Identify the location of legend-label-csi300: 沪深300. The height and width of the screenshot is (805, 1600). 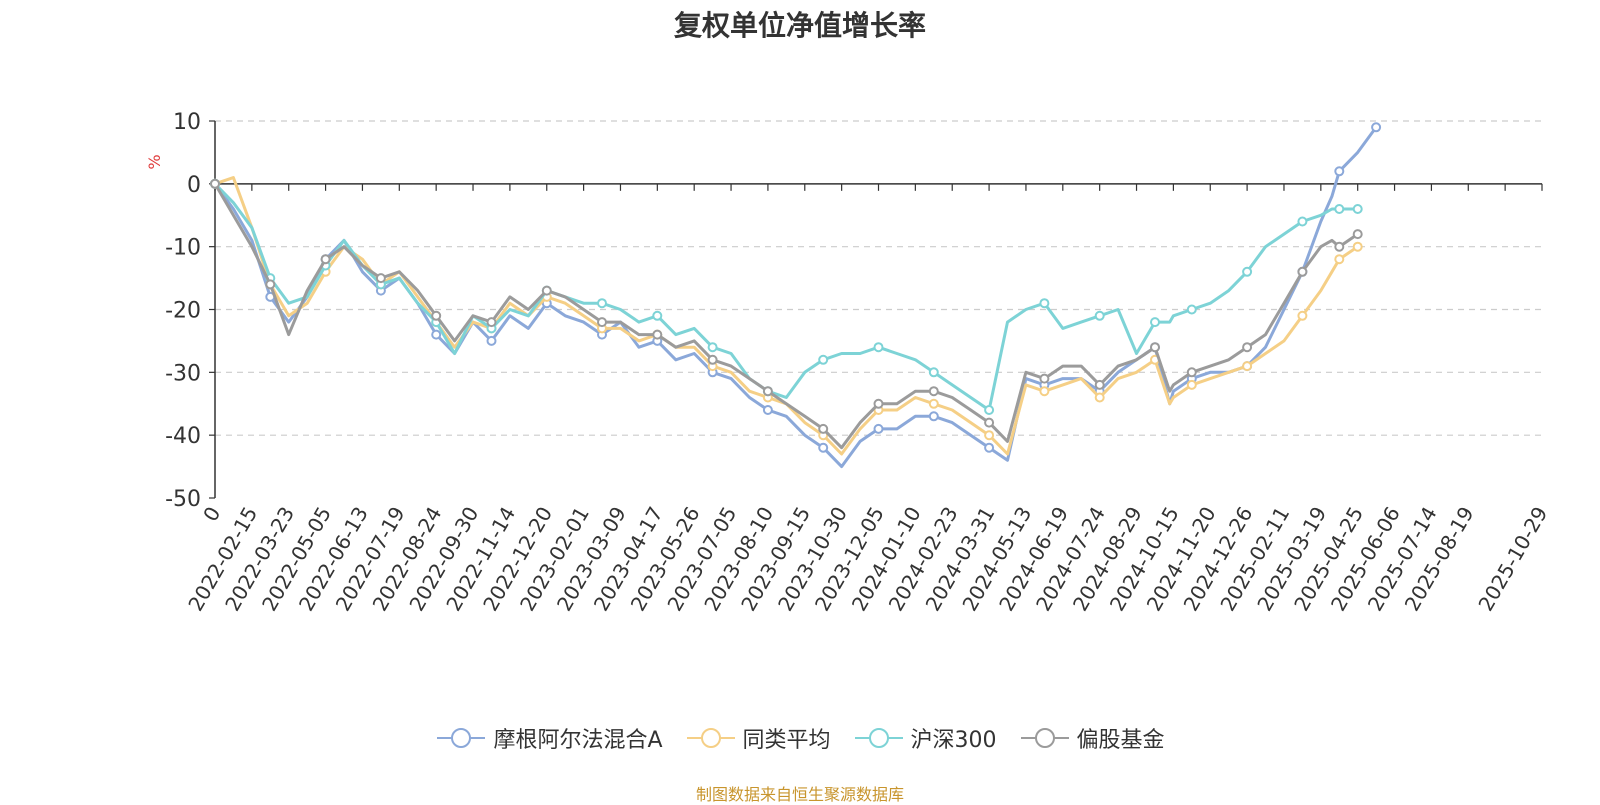
(953, 740).